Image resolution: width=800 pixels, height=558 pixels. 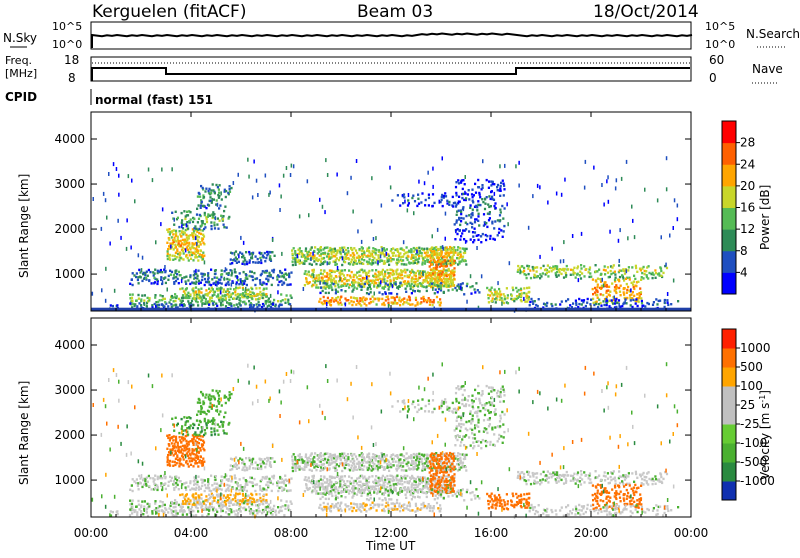 I want to click on colorbar-tick-label: 8, so click(x=744, y=251).